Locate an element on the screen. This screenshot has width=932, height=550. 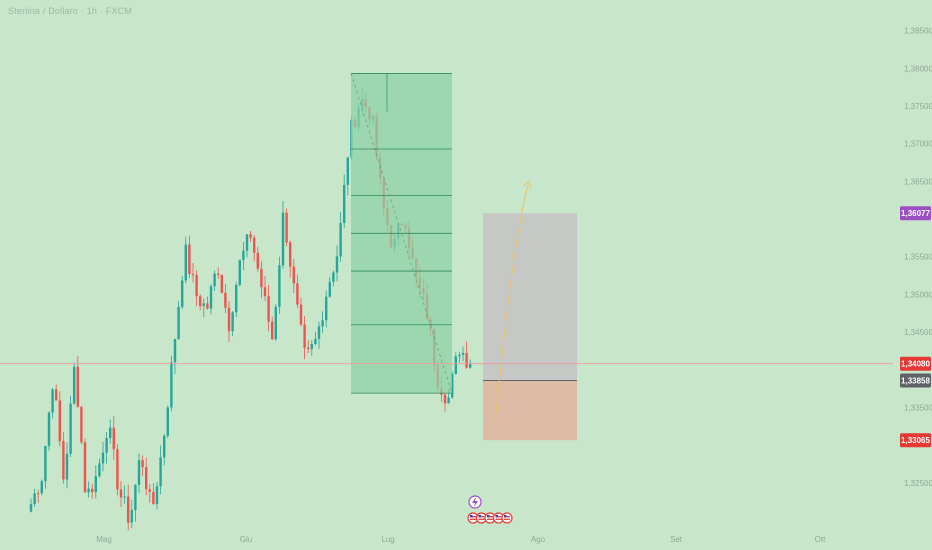
flag-circle is located at coordinates (507, 518).